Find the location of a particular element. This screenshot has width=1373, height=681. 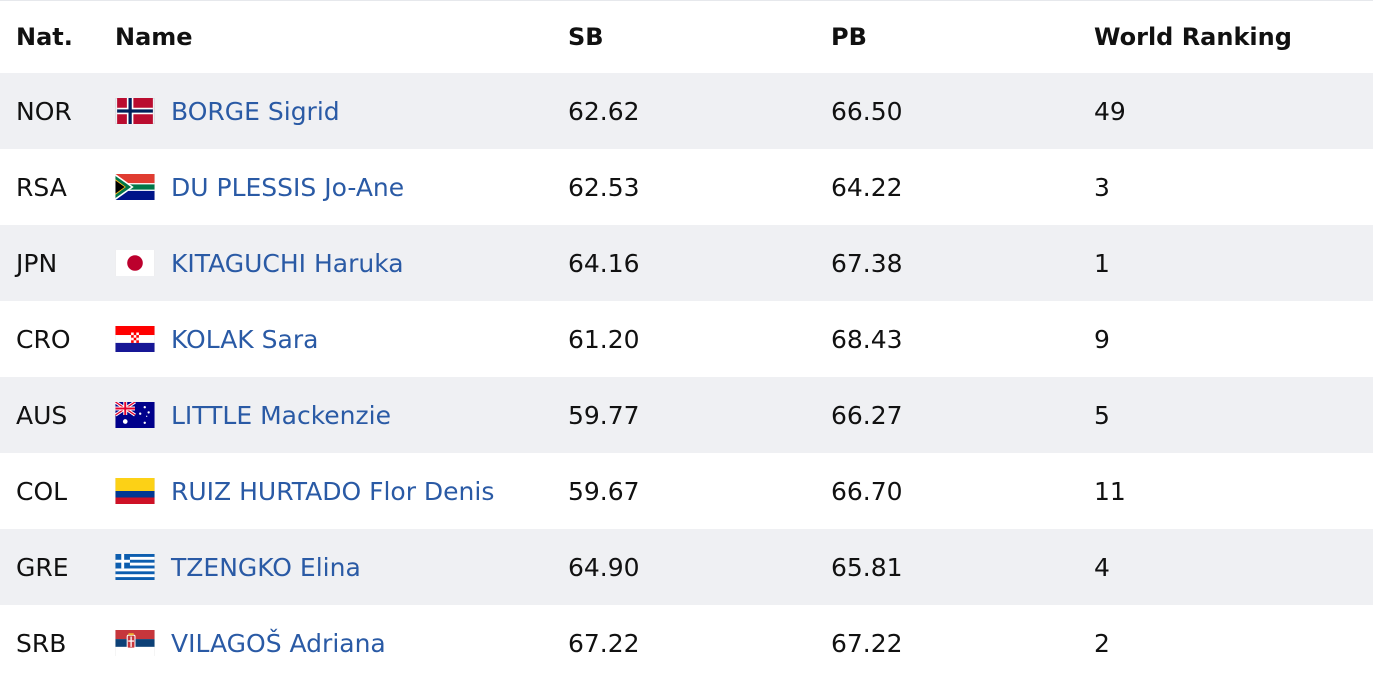

nat-code: COL is located at coordinates (42, 491).